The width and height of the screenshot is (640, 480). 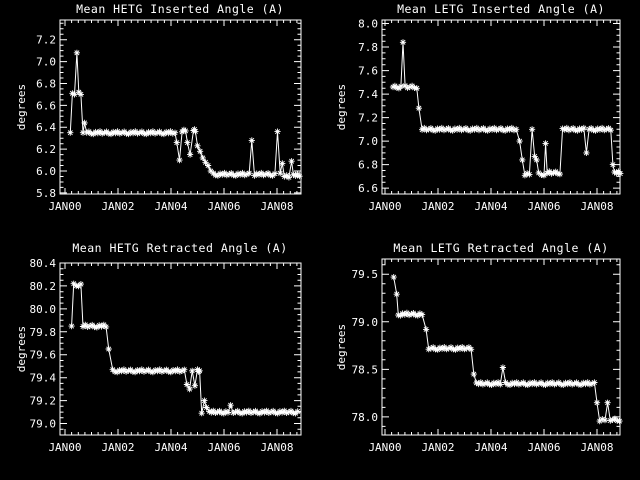 What do you see at coordinates (501, 9) in the screenshot?
I see `plot-title: Mean LETG Inserted Angle (A)` at bounding box center [501, 9].